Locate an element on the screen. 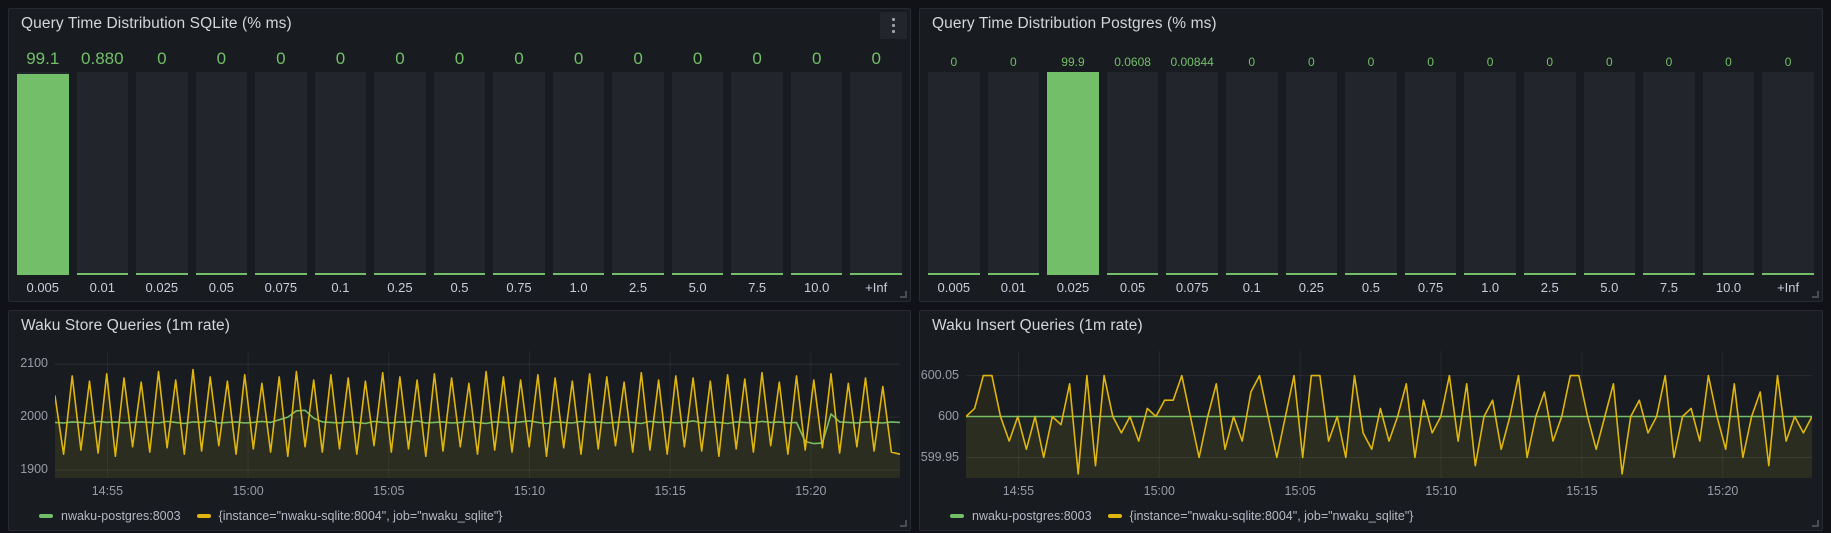 The height and width of the screenshot is (533, 1831). bar-value-label: 99.1 is located at coordinates (43, 58).